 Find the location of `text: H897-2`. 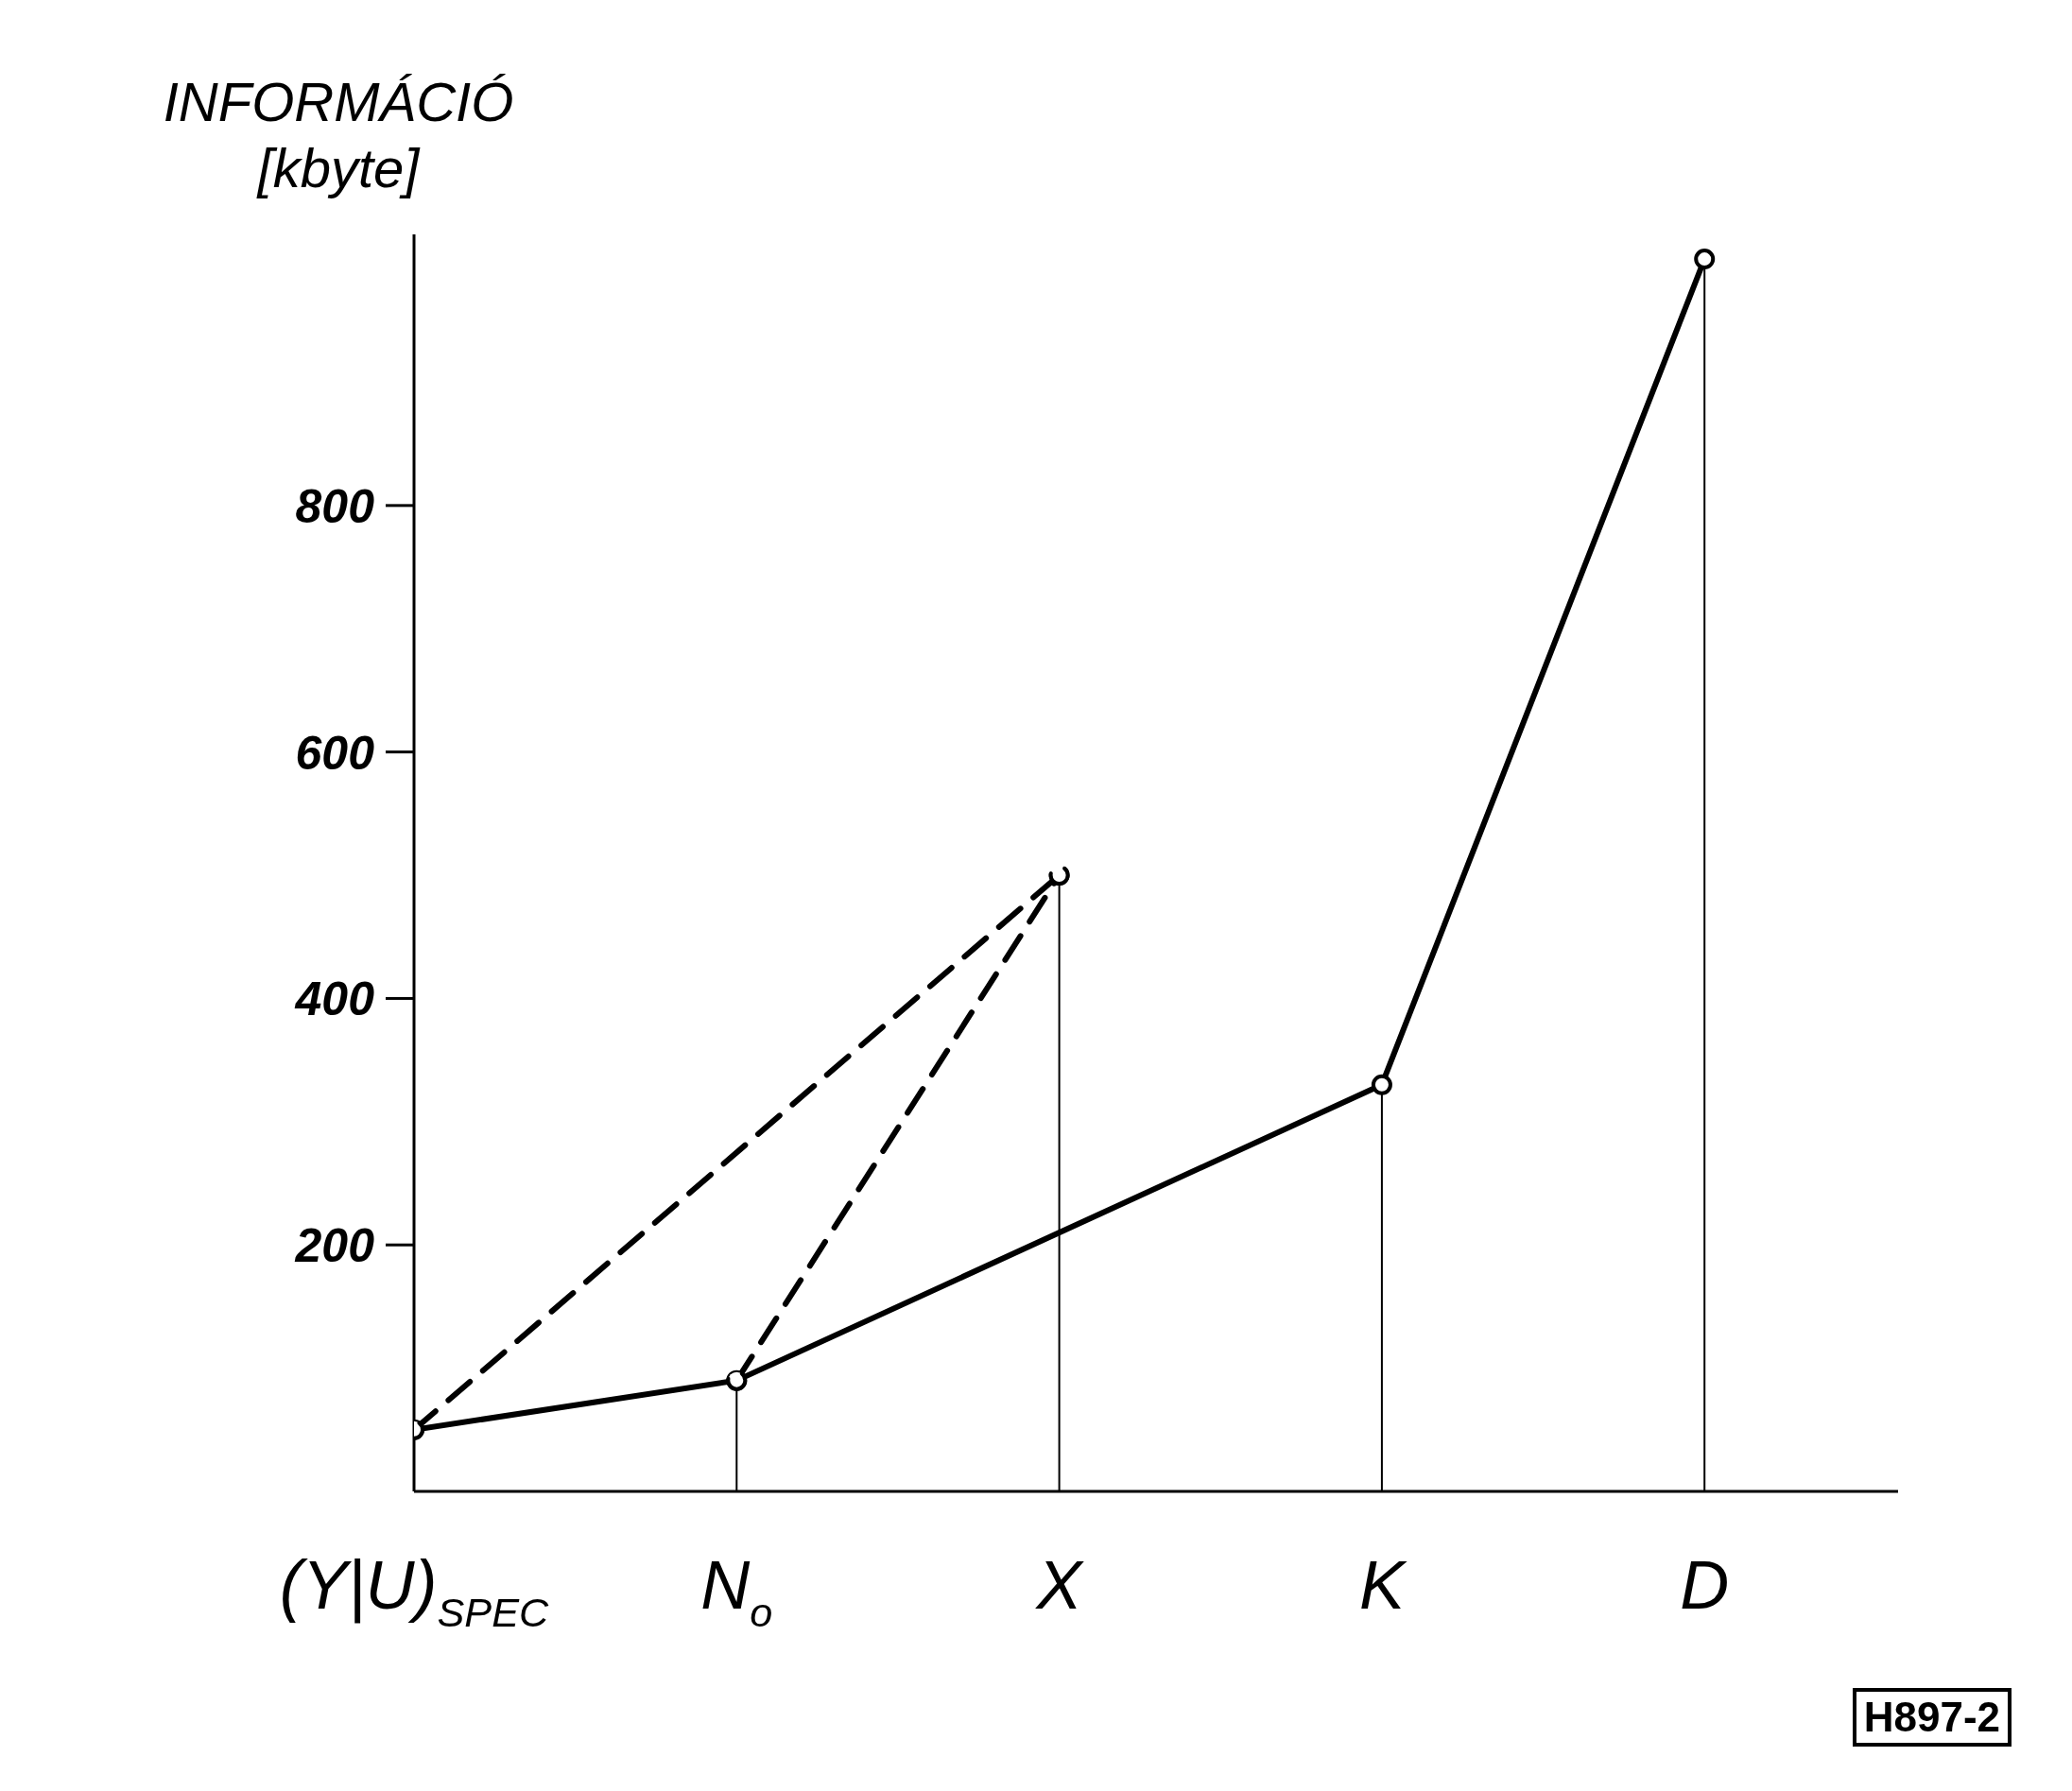

text: H897-2 is located at coordinates (1932, 1717).